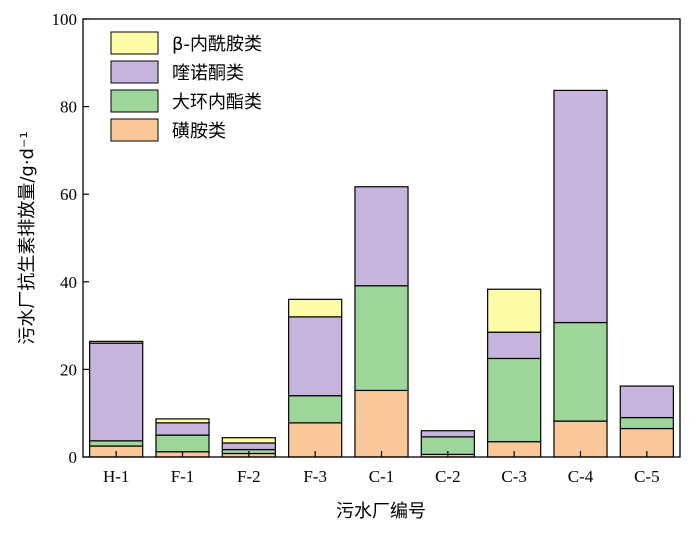  Describe the element at coordinates (581, 476) in the screenshot. I see `x-tick-label-C-4: C-4` at that location.